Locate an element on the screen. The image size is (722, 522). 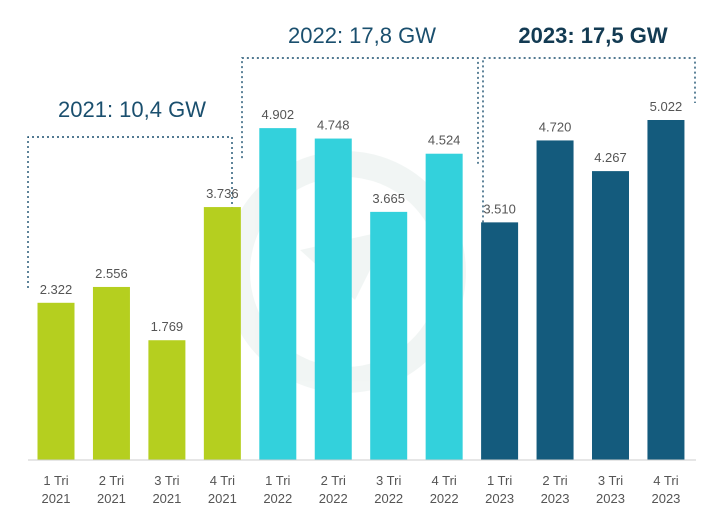
x-tick-label-7-year: 2022 is located at coordinates (444, 498).